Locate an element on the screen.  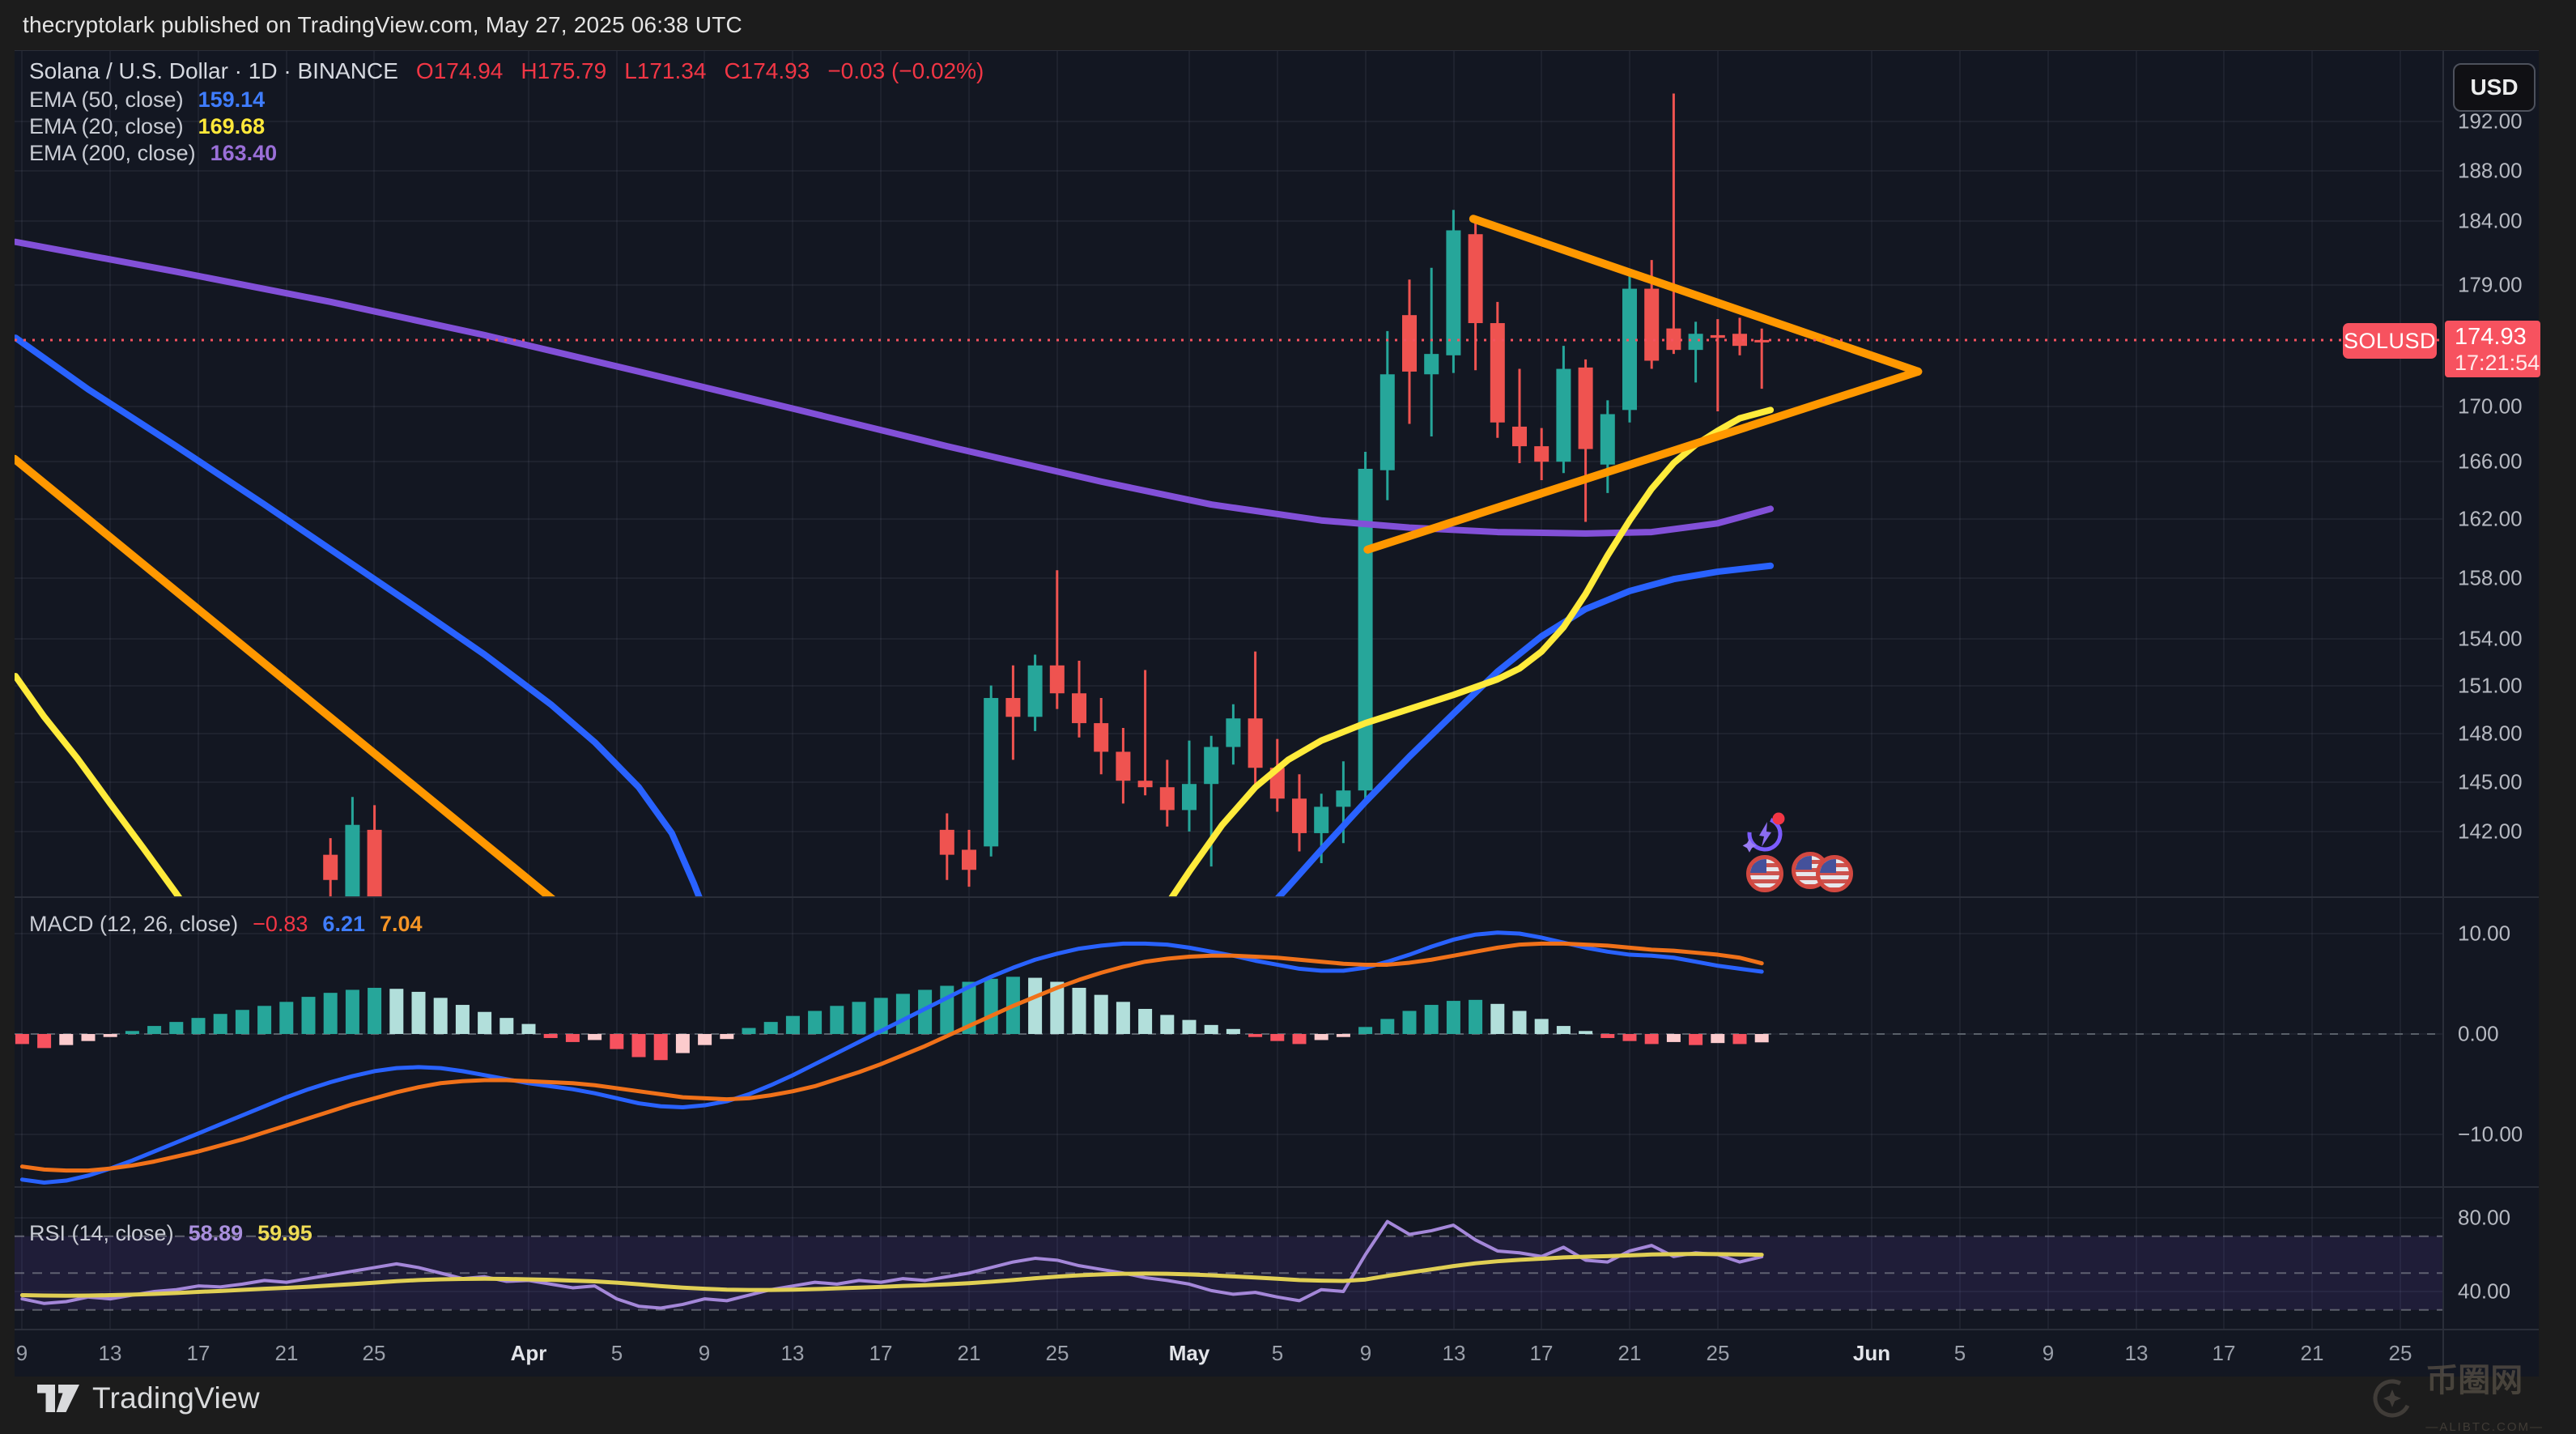
axis-price-label: 170.00 is located at coordinates (2490, 406).